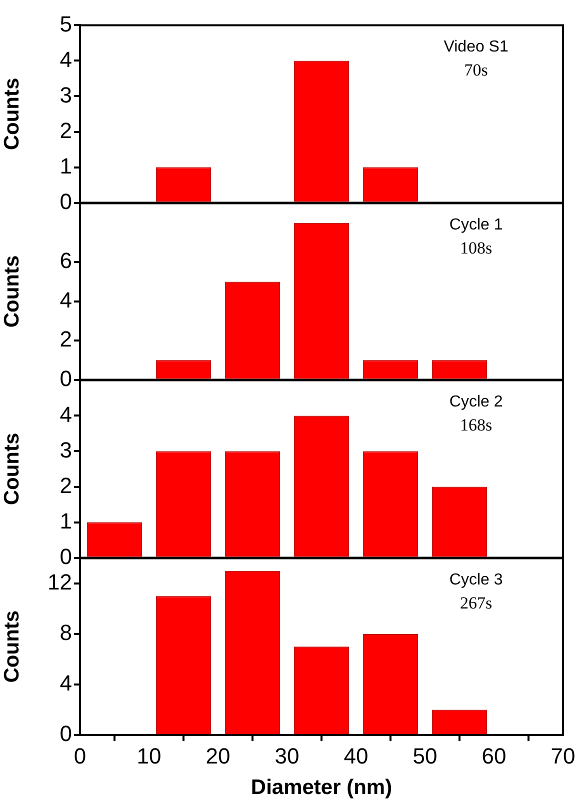 The width and height of the screenshot is (581, 812). I want to click on annotation: 108s, so click(476, 248).